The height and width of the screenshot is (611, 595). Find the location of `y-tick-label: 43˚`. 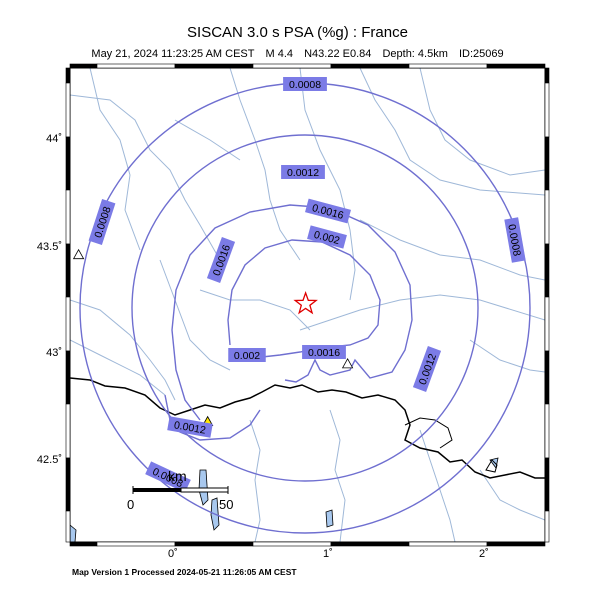

y-tick-label: 43˚ is located at coordinates (54, 353).